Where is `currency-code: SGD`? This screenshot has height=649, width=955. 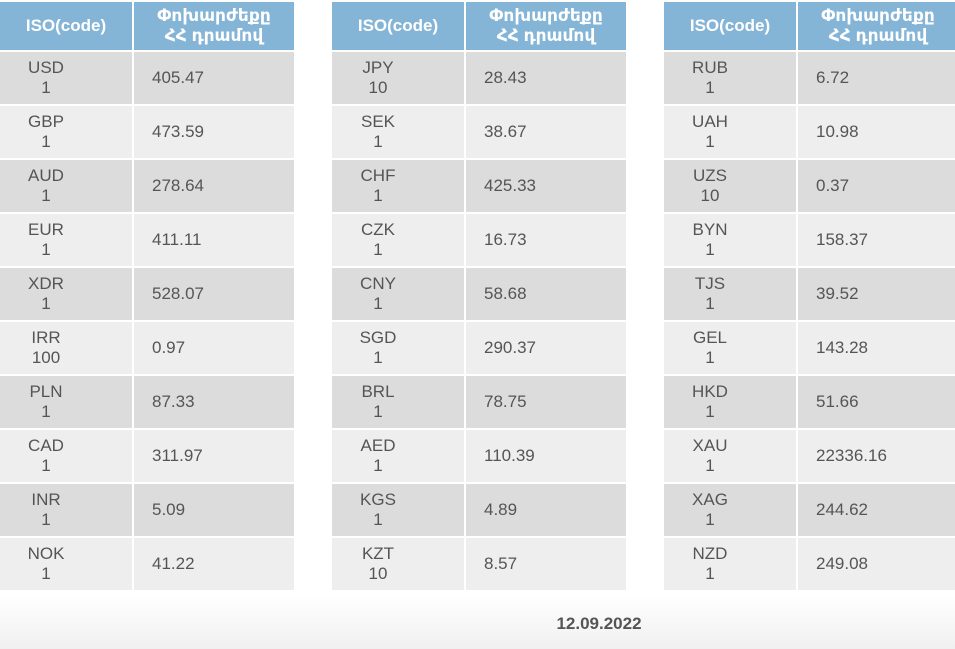 currency-code: SGD is located at coordinates (378, 337).